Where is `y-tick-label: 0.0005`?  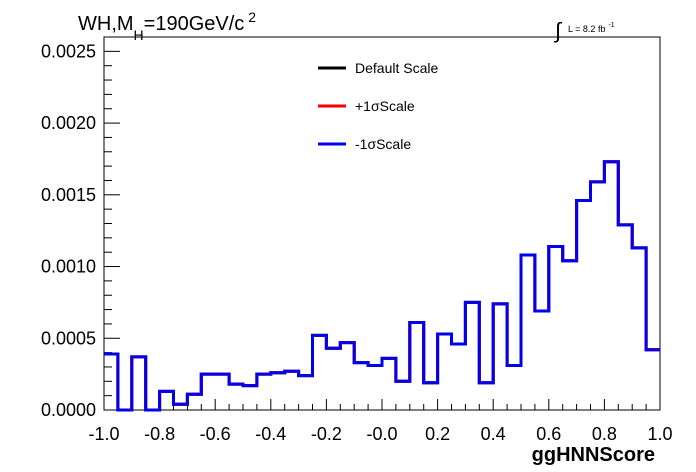
y-tick-label: 0.0005 is located at coordinates (68, 338).